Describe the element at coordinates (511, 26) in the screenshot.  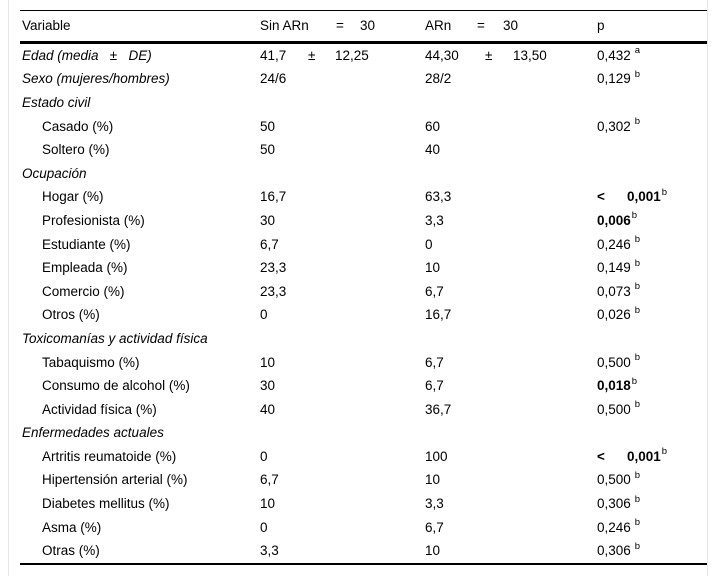
I see `header-group2-n: 30` at that location.